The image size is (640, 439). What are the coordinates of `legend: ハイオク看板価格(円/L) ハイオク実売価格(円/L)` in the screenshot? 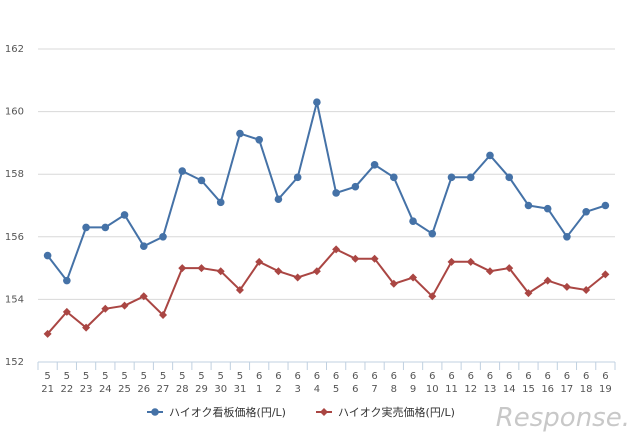 It's located at (301, 412).